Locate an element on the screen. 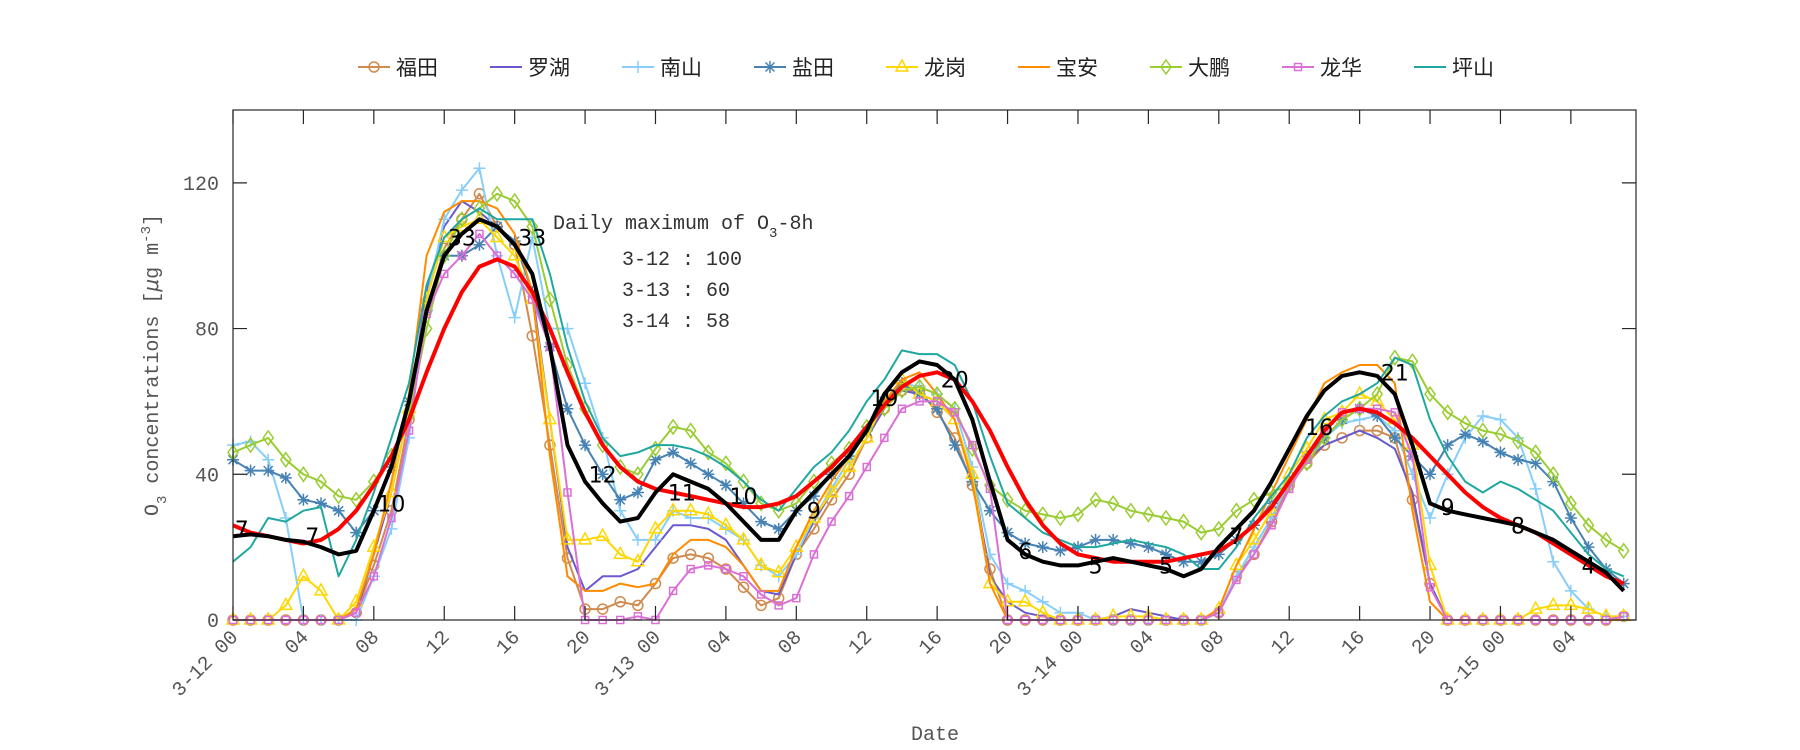  legend-label: 宝安 is located at coordinates (1077, 68).